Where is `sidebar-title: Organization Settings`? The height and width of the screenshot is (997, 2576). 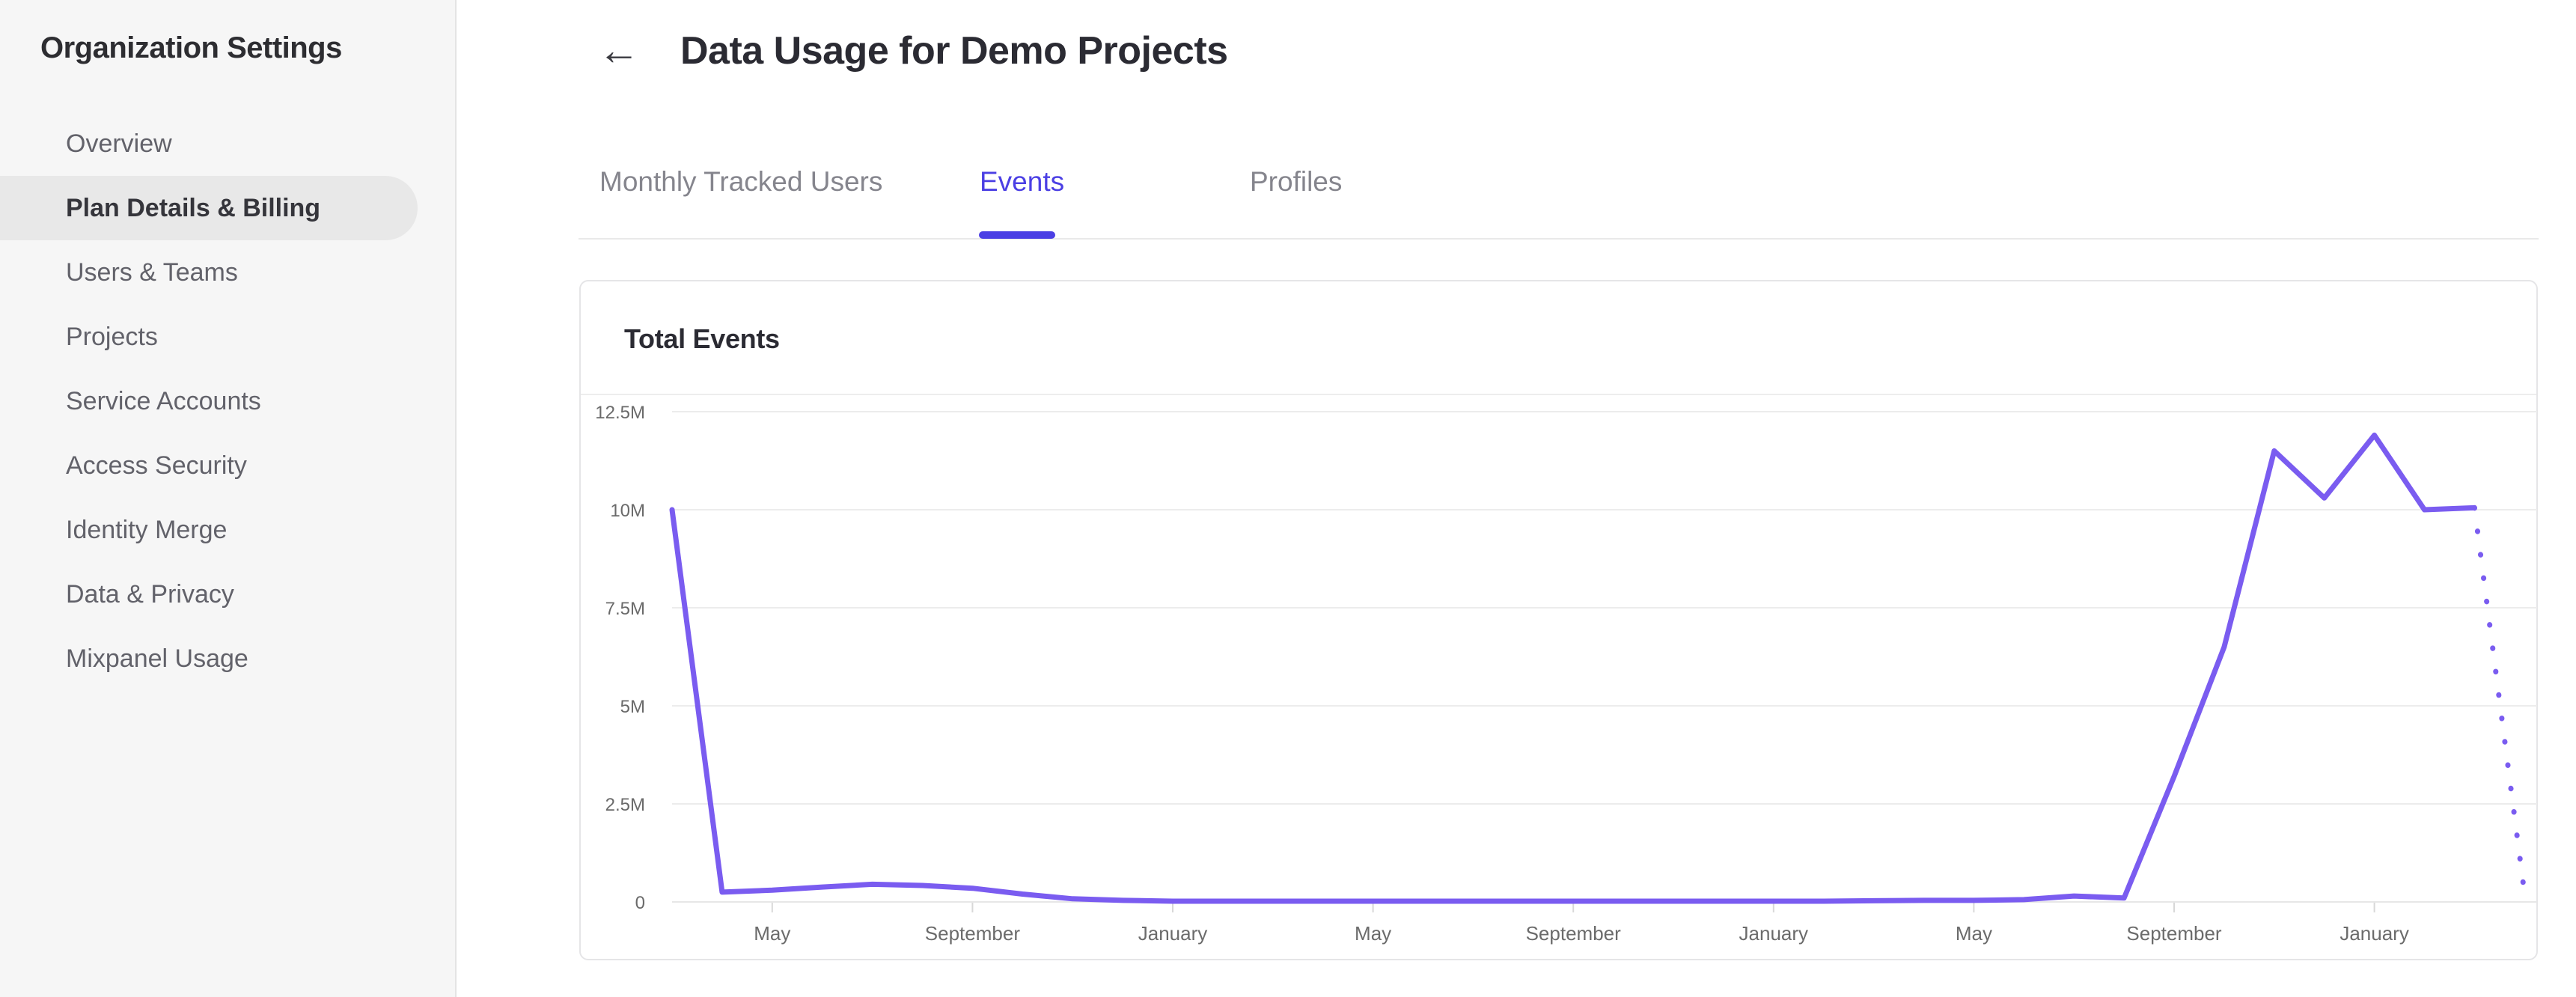
sidebar-title: Organization Settings is located at coordinates (191, 47).